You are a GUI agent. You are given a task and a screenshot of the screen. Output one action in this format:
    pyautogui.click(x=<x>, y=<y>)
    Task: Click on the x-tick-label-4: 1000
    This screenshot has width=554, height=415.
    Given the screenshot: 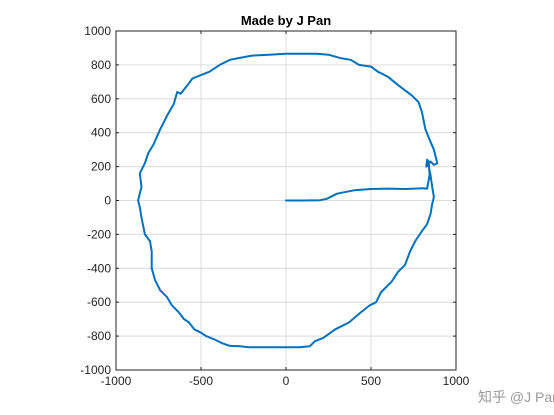 What is the action you would take?
    pyautogui.click(x=456, y=381)
    